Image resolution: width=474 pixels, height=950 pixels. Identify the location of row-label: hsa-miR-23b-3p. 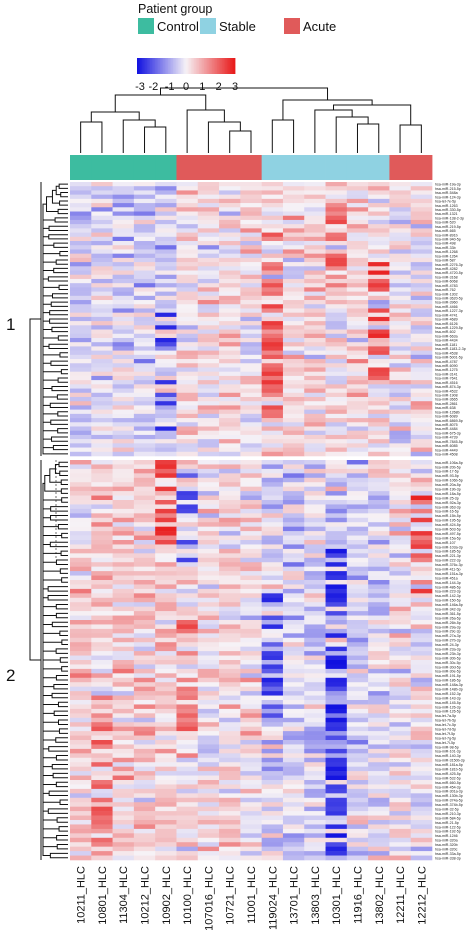
(448, 654).